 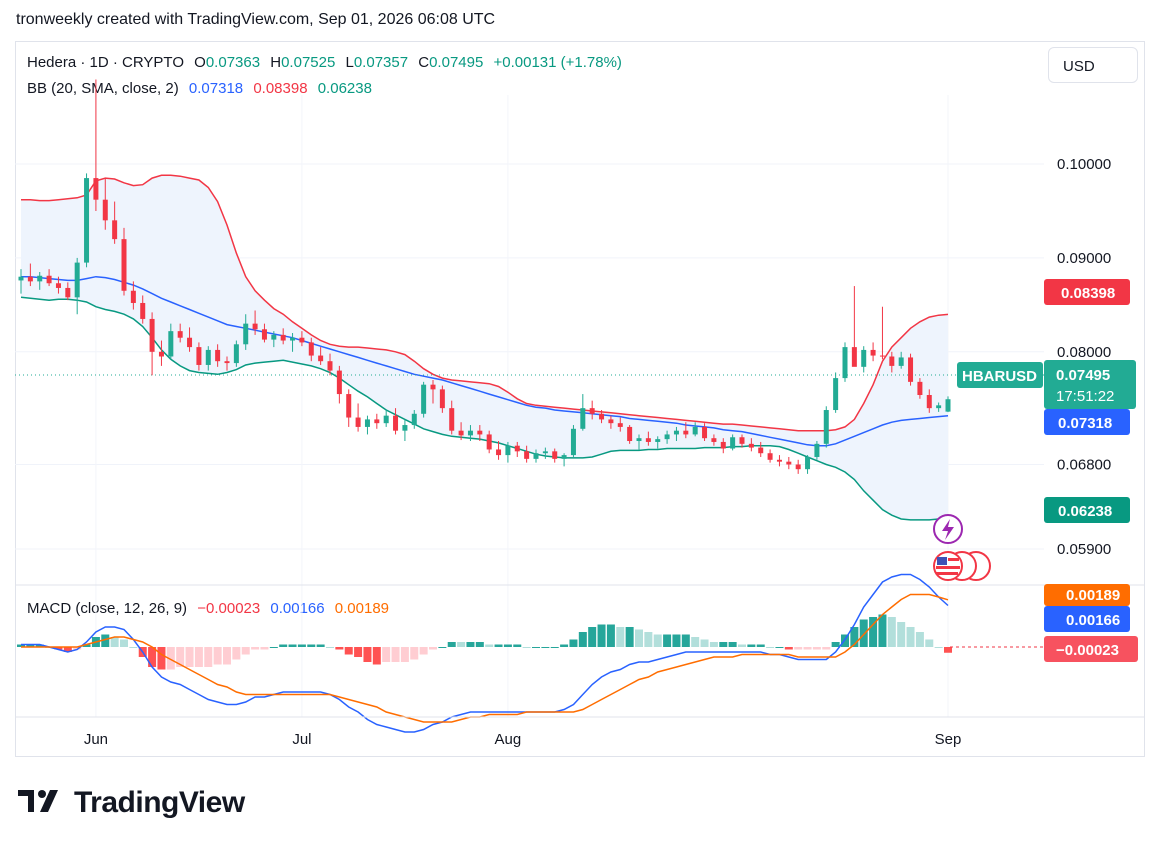 What do you see at coordinates (1084, 352) in the screenshot?
I see `price-tick-label: 0.08000` at bounding box center [1084, 352].